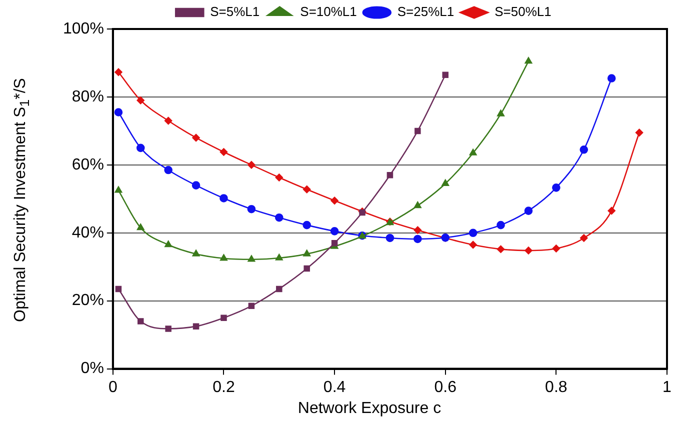  I want to click on y-tick-label: 60%, so click(88, 165).